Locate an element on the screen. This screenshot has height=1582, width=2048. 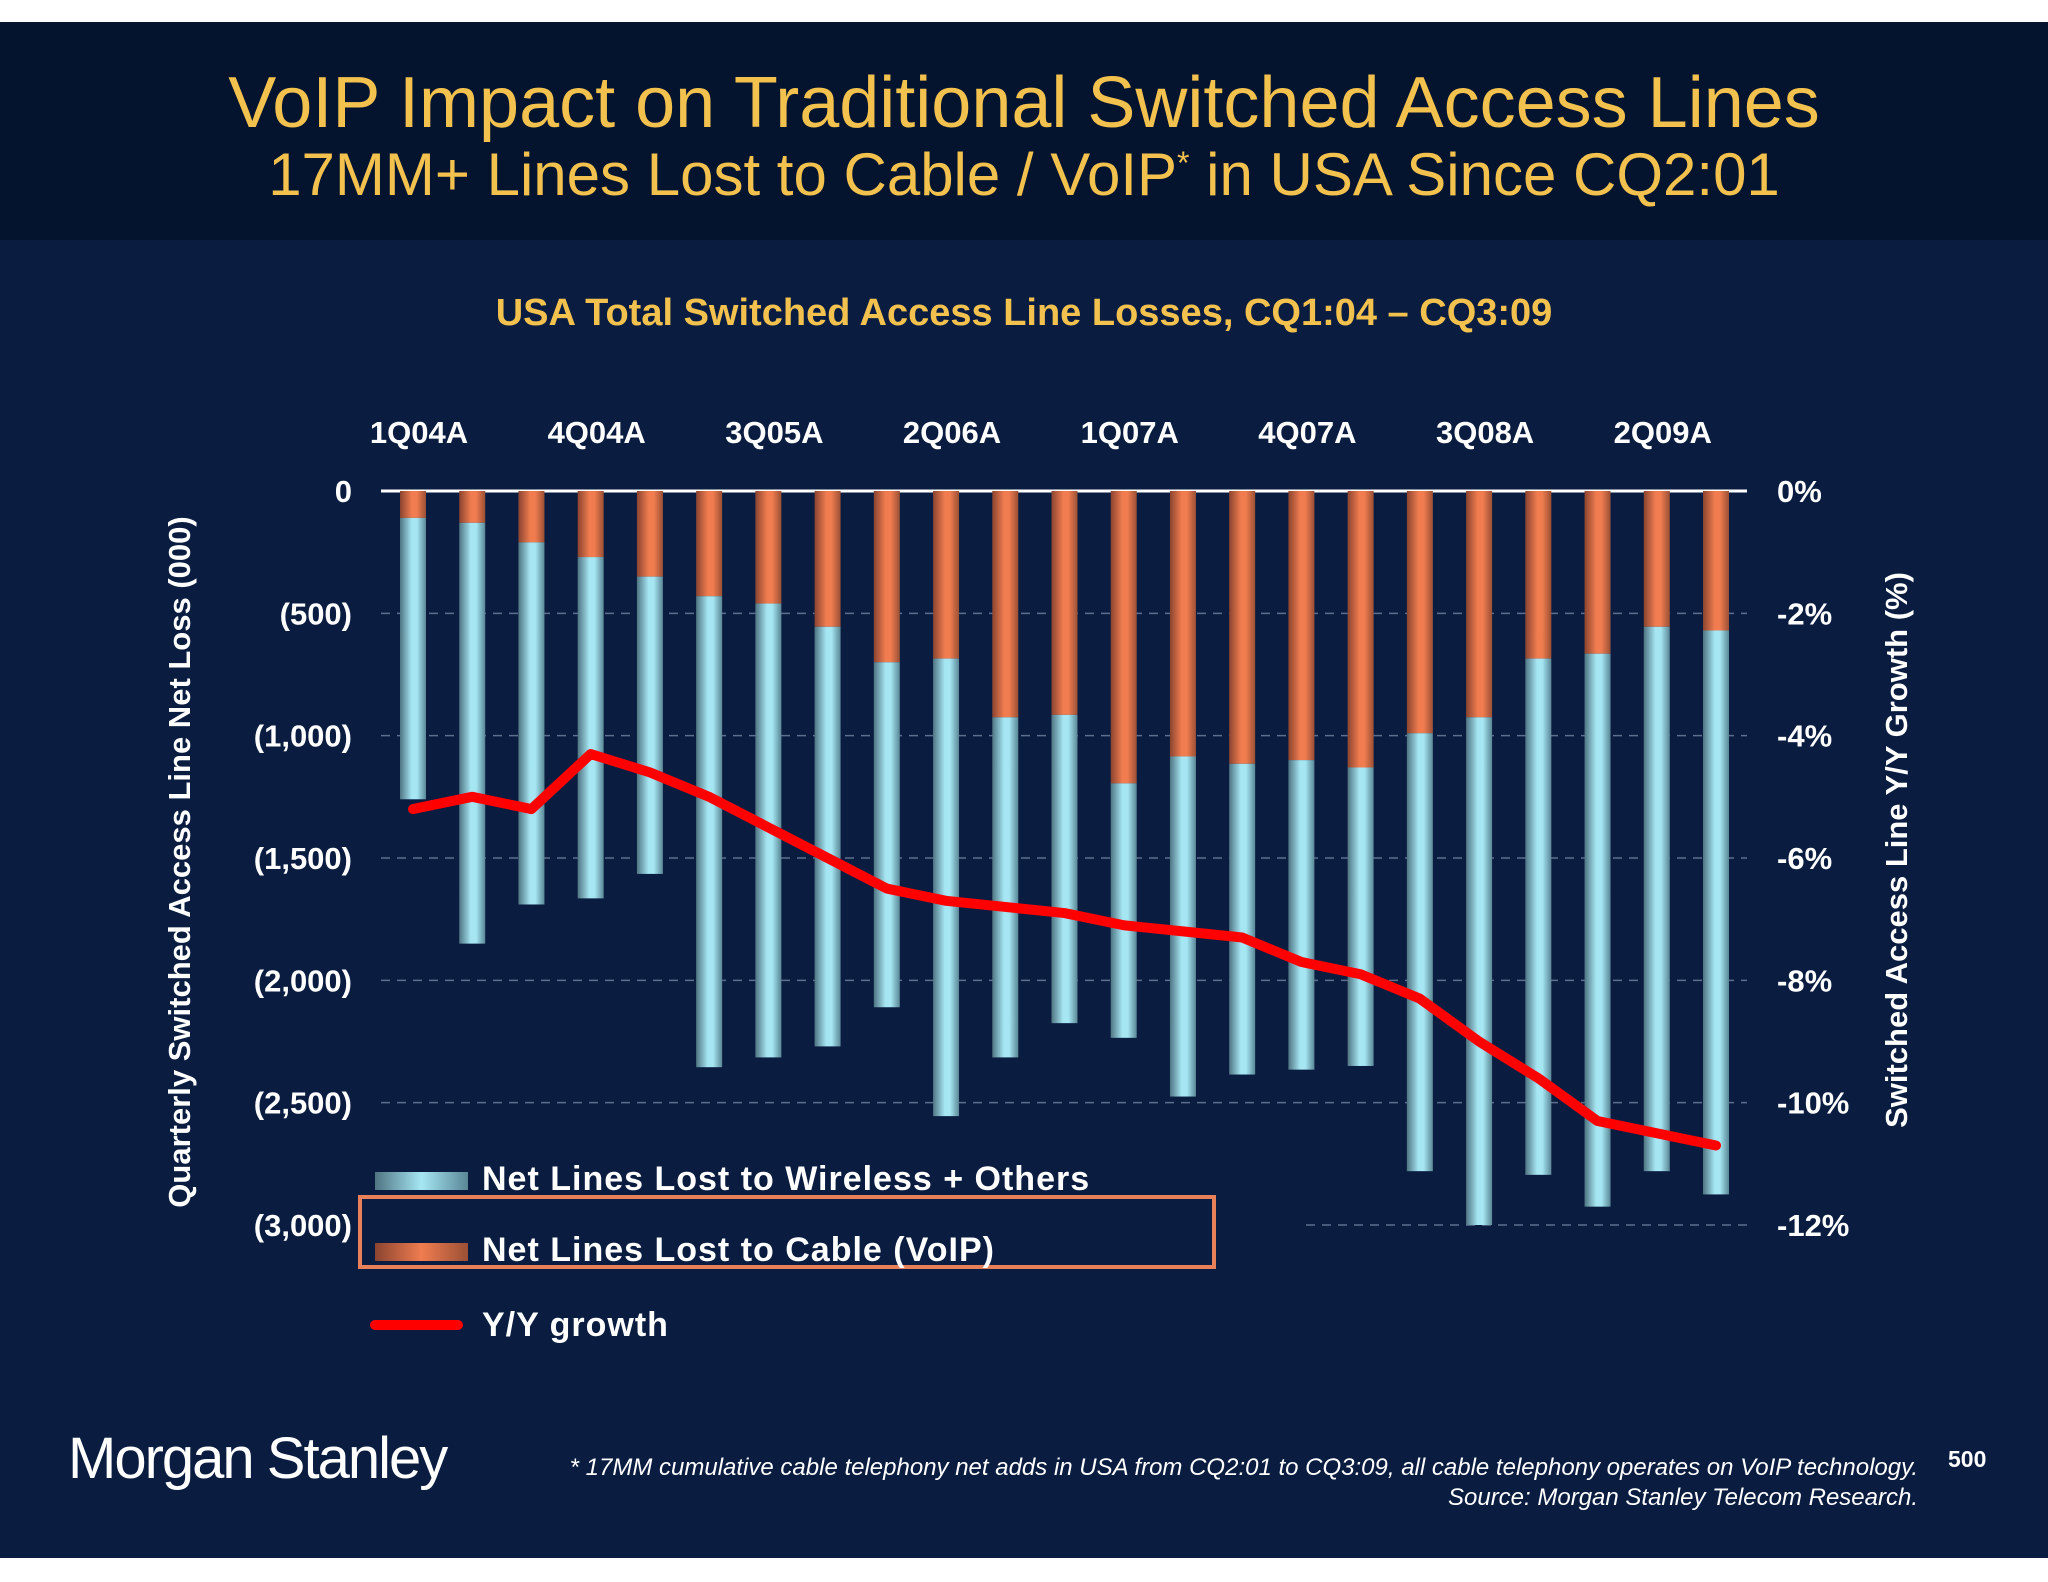
y-tick-label: (3,000) is located at coordinates (303, 1225).